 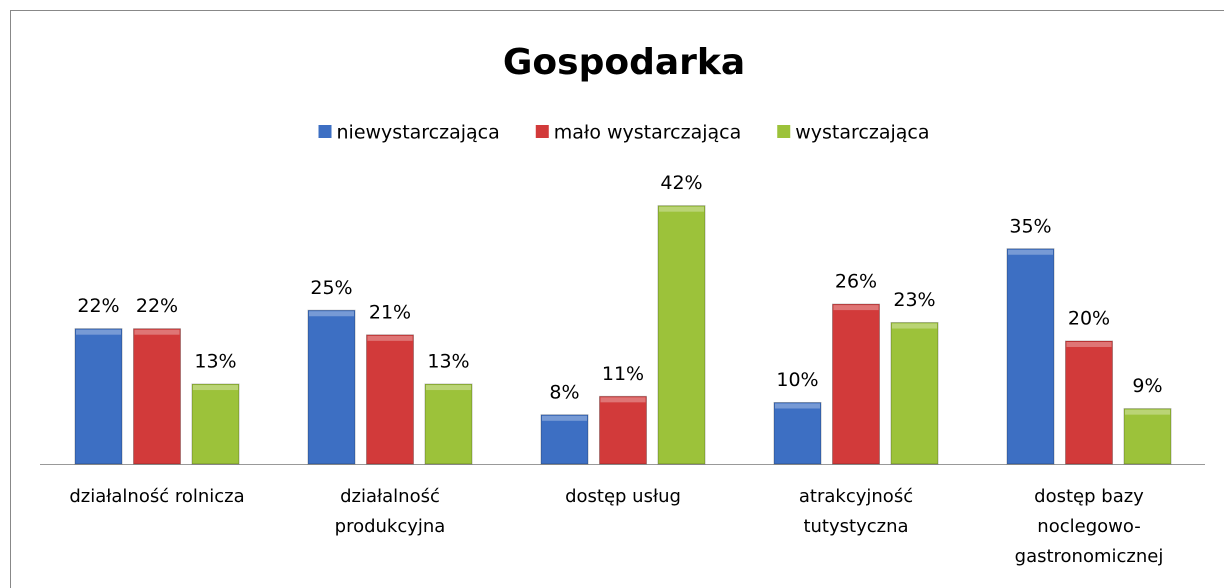 What do you see at coordinates (331, 288) in the screenshot?
I see `data-label: 25%` at bounding box center [331, 288].